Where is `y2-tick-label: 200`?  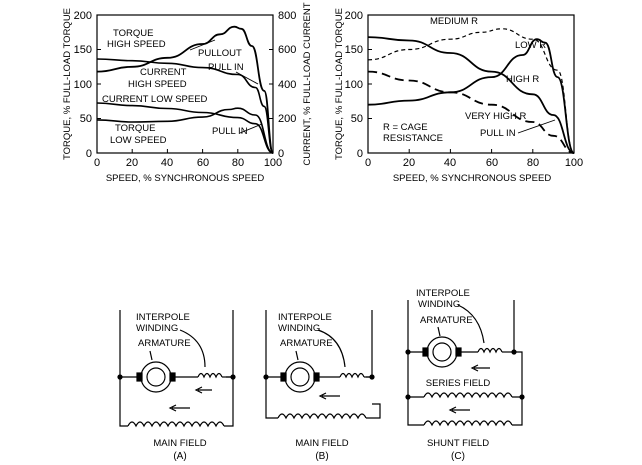 y2-tick-label: 200 is located at coordinates (287, 119).